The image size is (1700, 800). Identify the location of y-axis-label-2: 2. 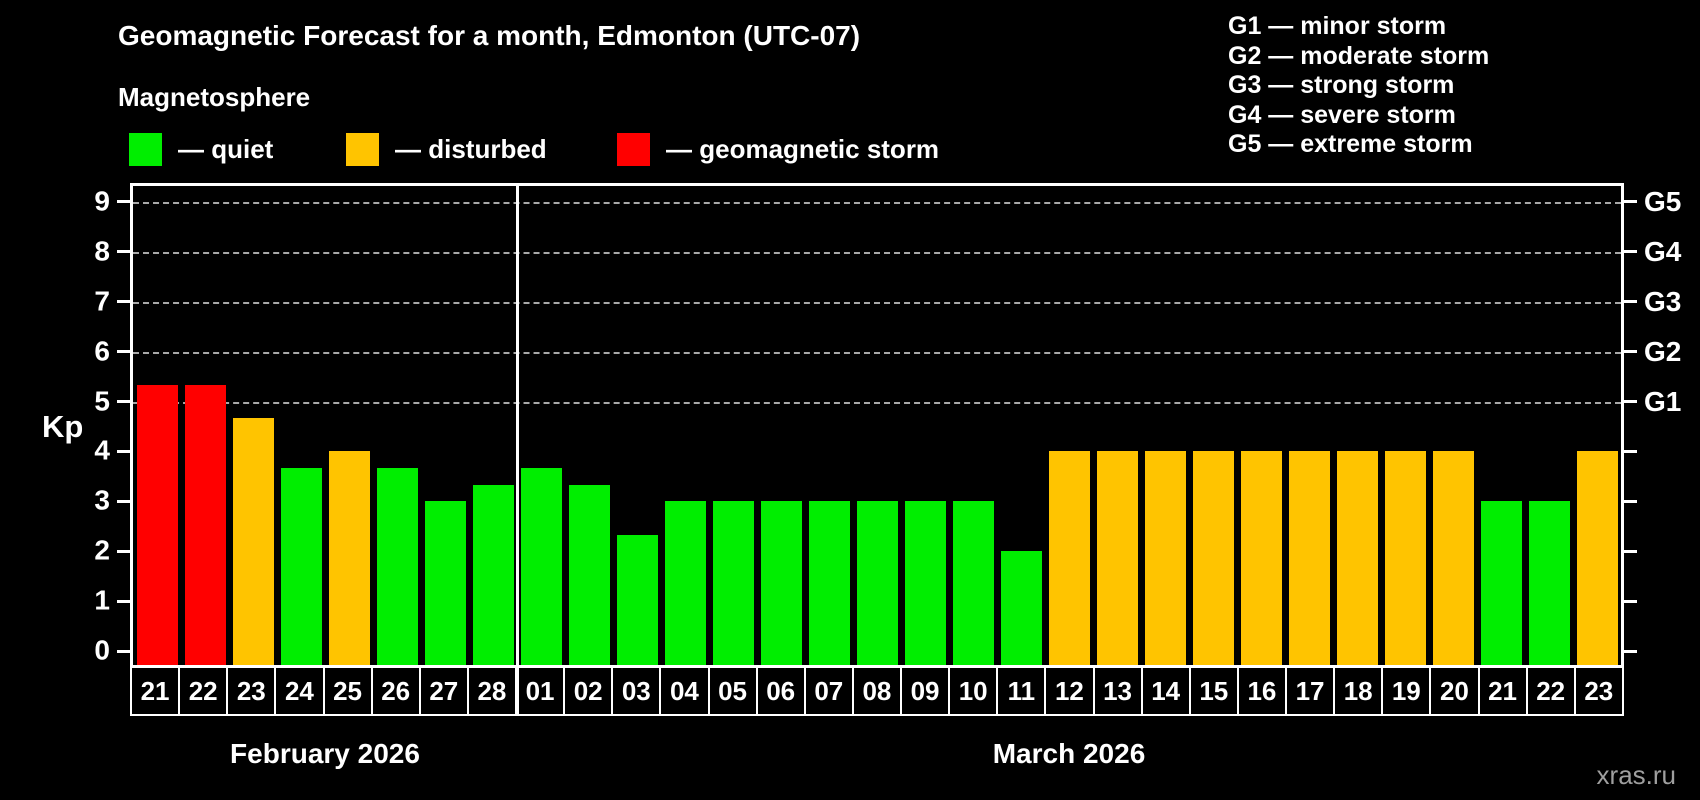
(102, 550).